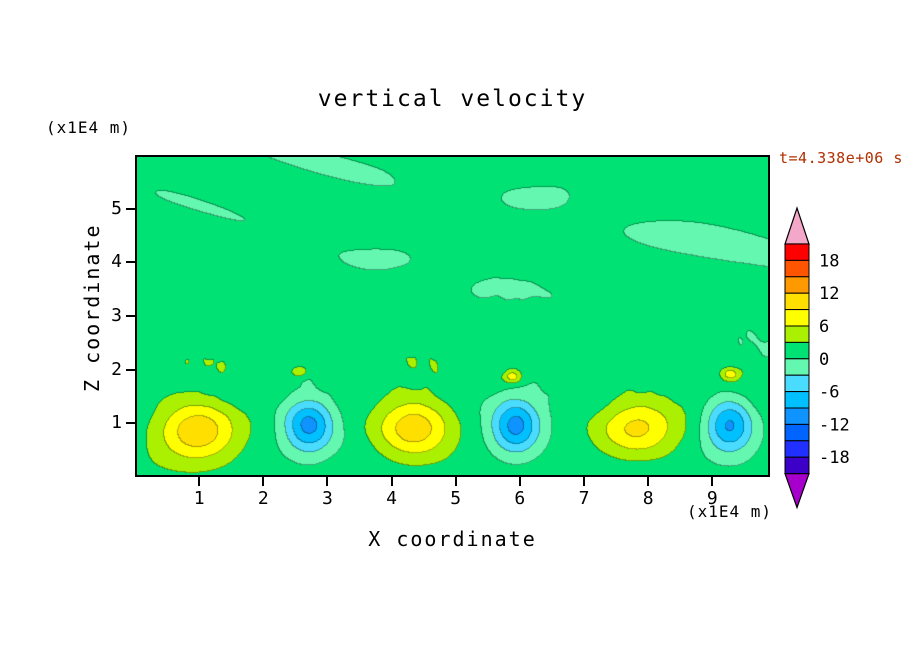 The width and height of the screenshot is (904, 654). Describe the element at coordinates (824, 360) in the screenshot. I see `colorbar-tick-label: 0` at that location.